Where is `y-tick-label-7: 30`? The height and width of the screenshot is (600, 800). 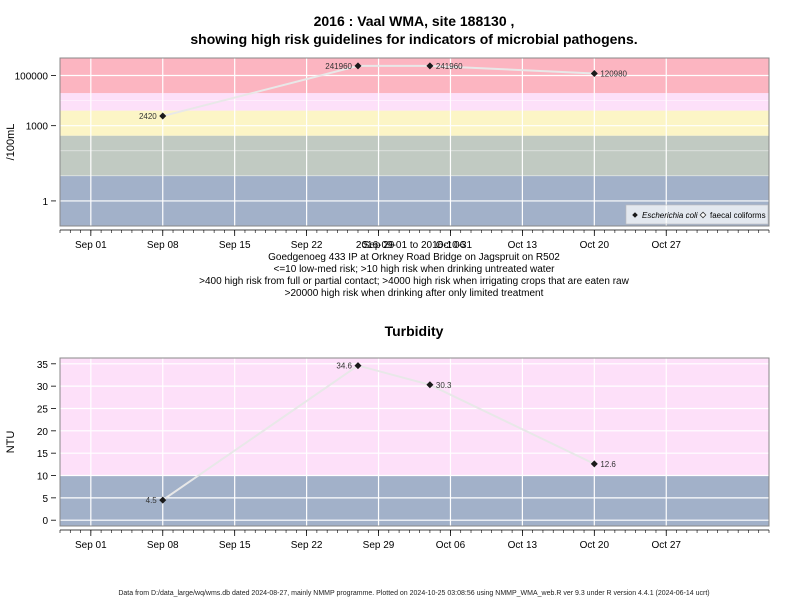
y-tick-label-7: 30 is located at coordinates (43, 387).